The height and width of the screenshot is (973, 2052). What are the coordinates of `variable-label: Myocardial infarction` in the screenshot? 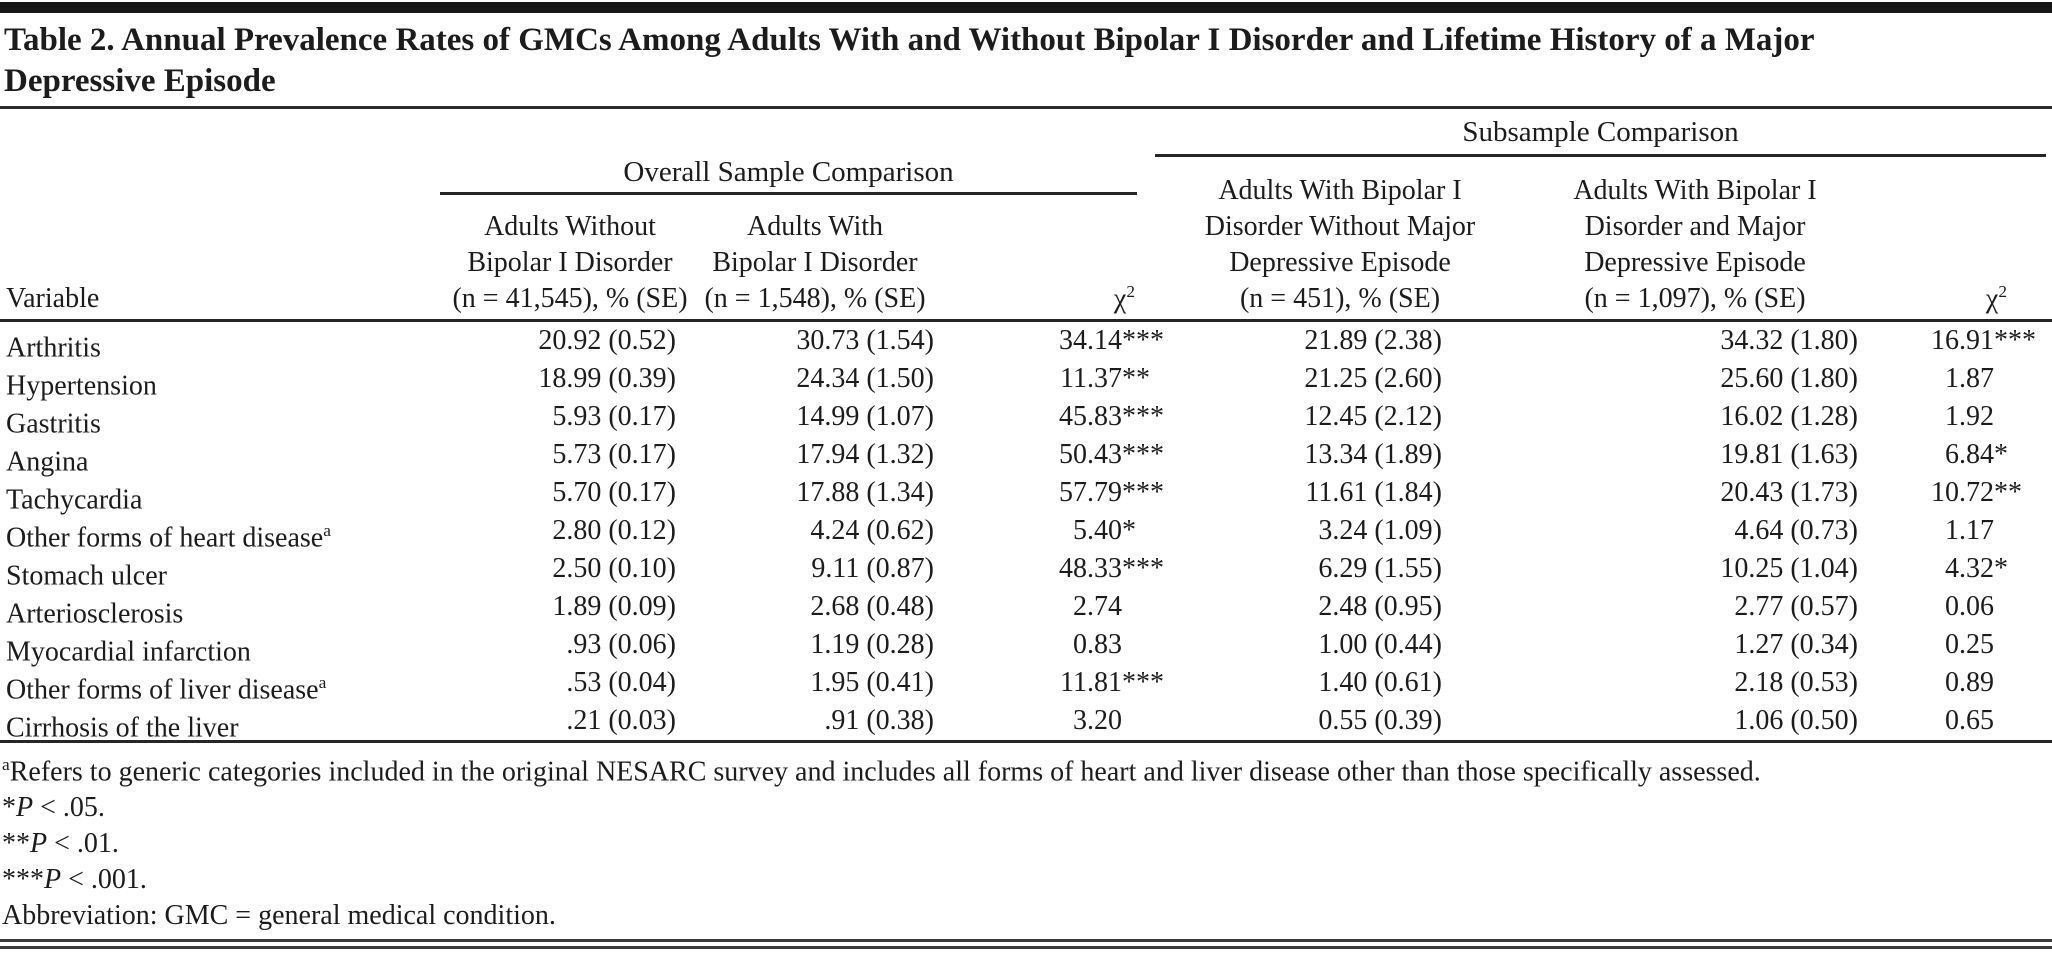 It's located at (128, 652).